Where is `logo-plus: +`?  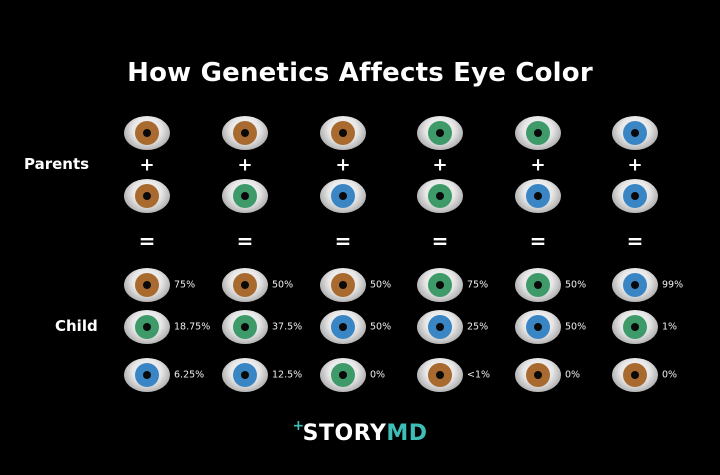 logo-plus: + is located at coordinates (298, 426).